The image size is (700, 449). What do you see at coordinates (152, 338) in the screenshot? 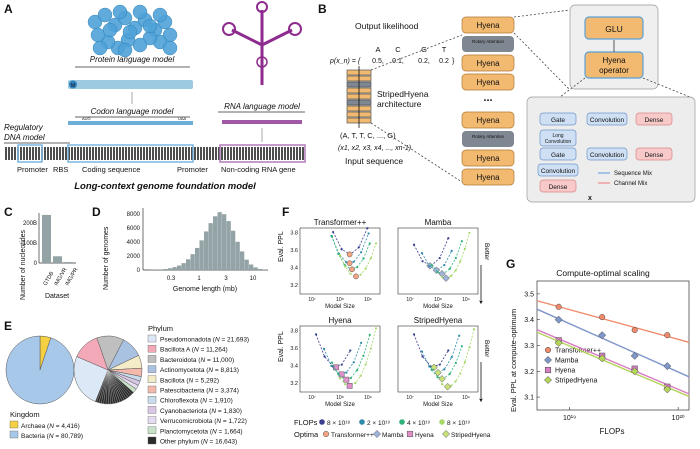
I see `phylum-swatch-pseudomonadota` at bounding box center [152, 338].